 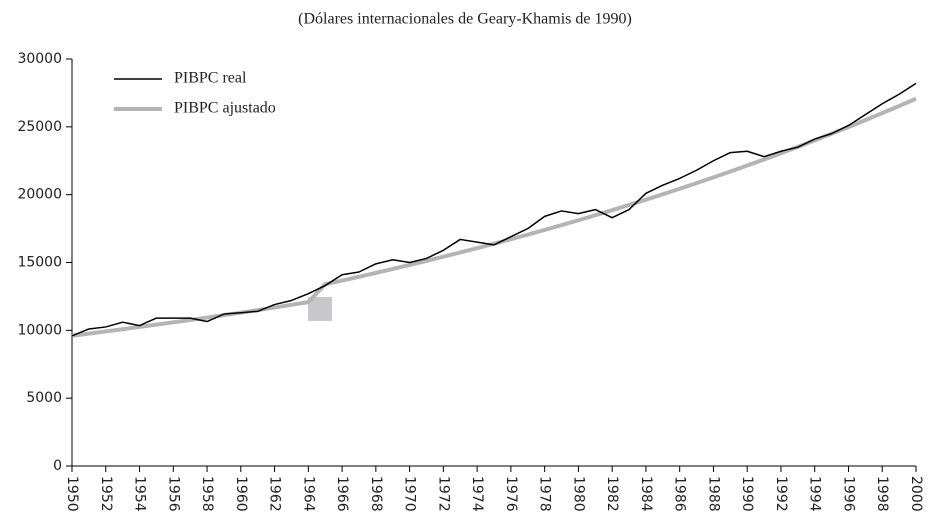 I want to click on y-tick-label: 0, so click(x=57, y=466).